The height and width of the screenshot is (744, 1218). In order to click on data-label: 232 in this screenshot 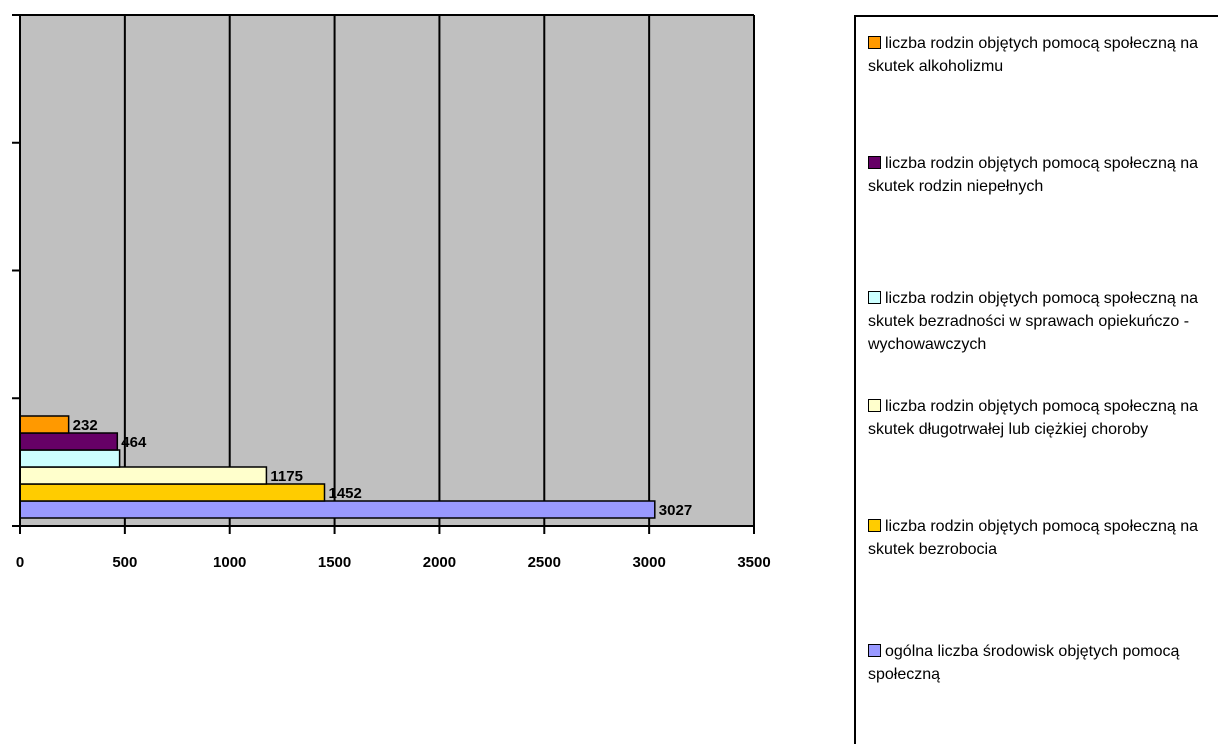, I will do `click(85, 425)`.